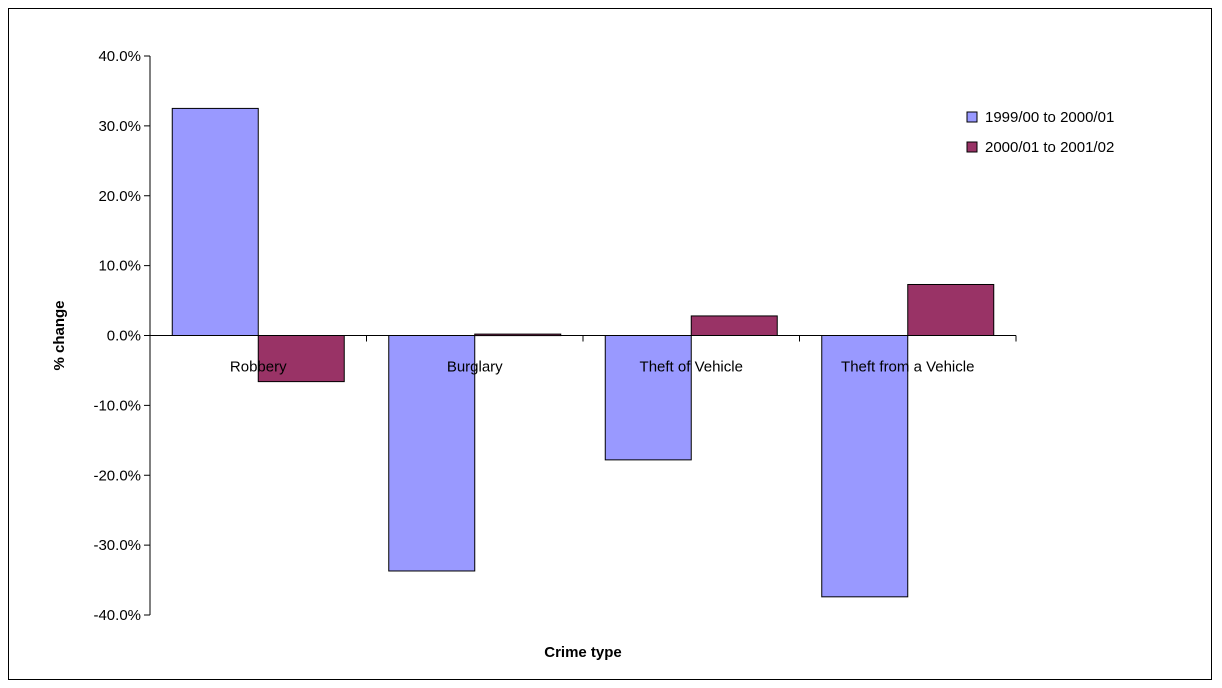  Describe the element at coordinates (119, 266) in the screenshot. I see `y-tick-label: 10.0%` at that location.